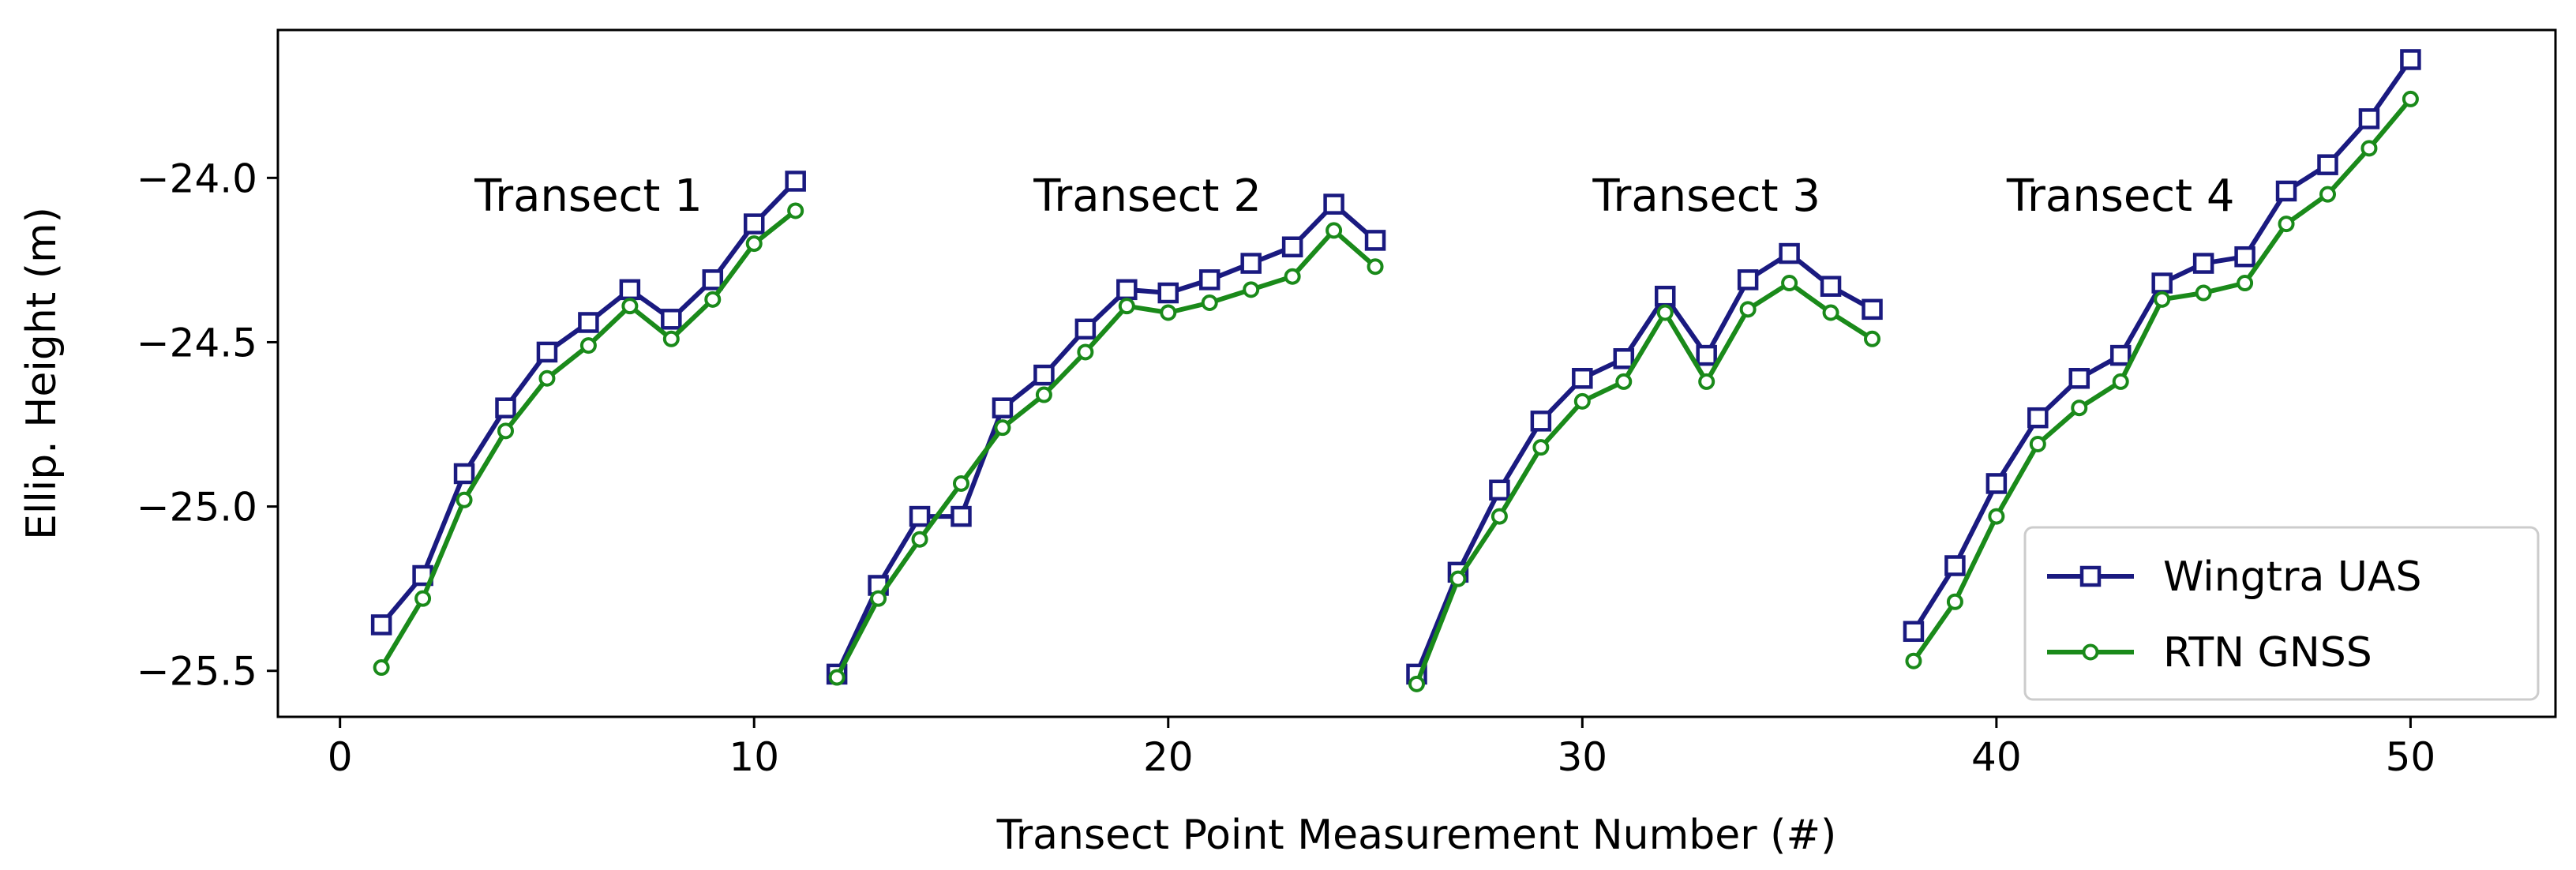 This screenshot has width=2576, height=870. I want to click on x-tick-label: 50, so click(2411, 757).